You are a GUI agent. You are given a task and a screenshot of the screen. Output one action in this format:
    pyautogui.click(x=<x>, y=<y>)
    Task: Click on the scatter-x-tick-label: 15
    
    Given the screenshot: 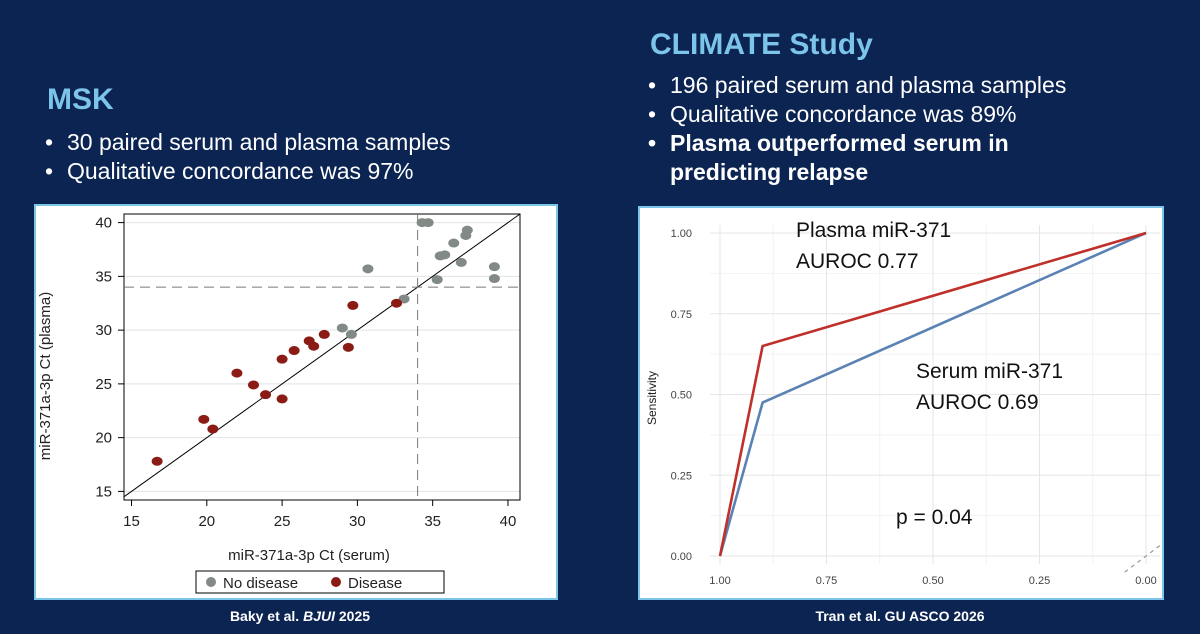 What is the action you would take?
    pyautogui.click(x=131, y=521)
    